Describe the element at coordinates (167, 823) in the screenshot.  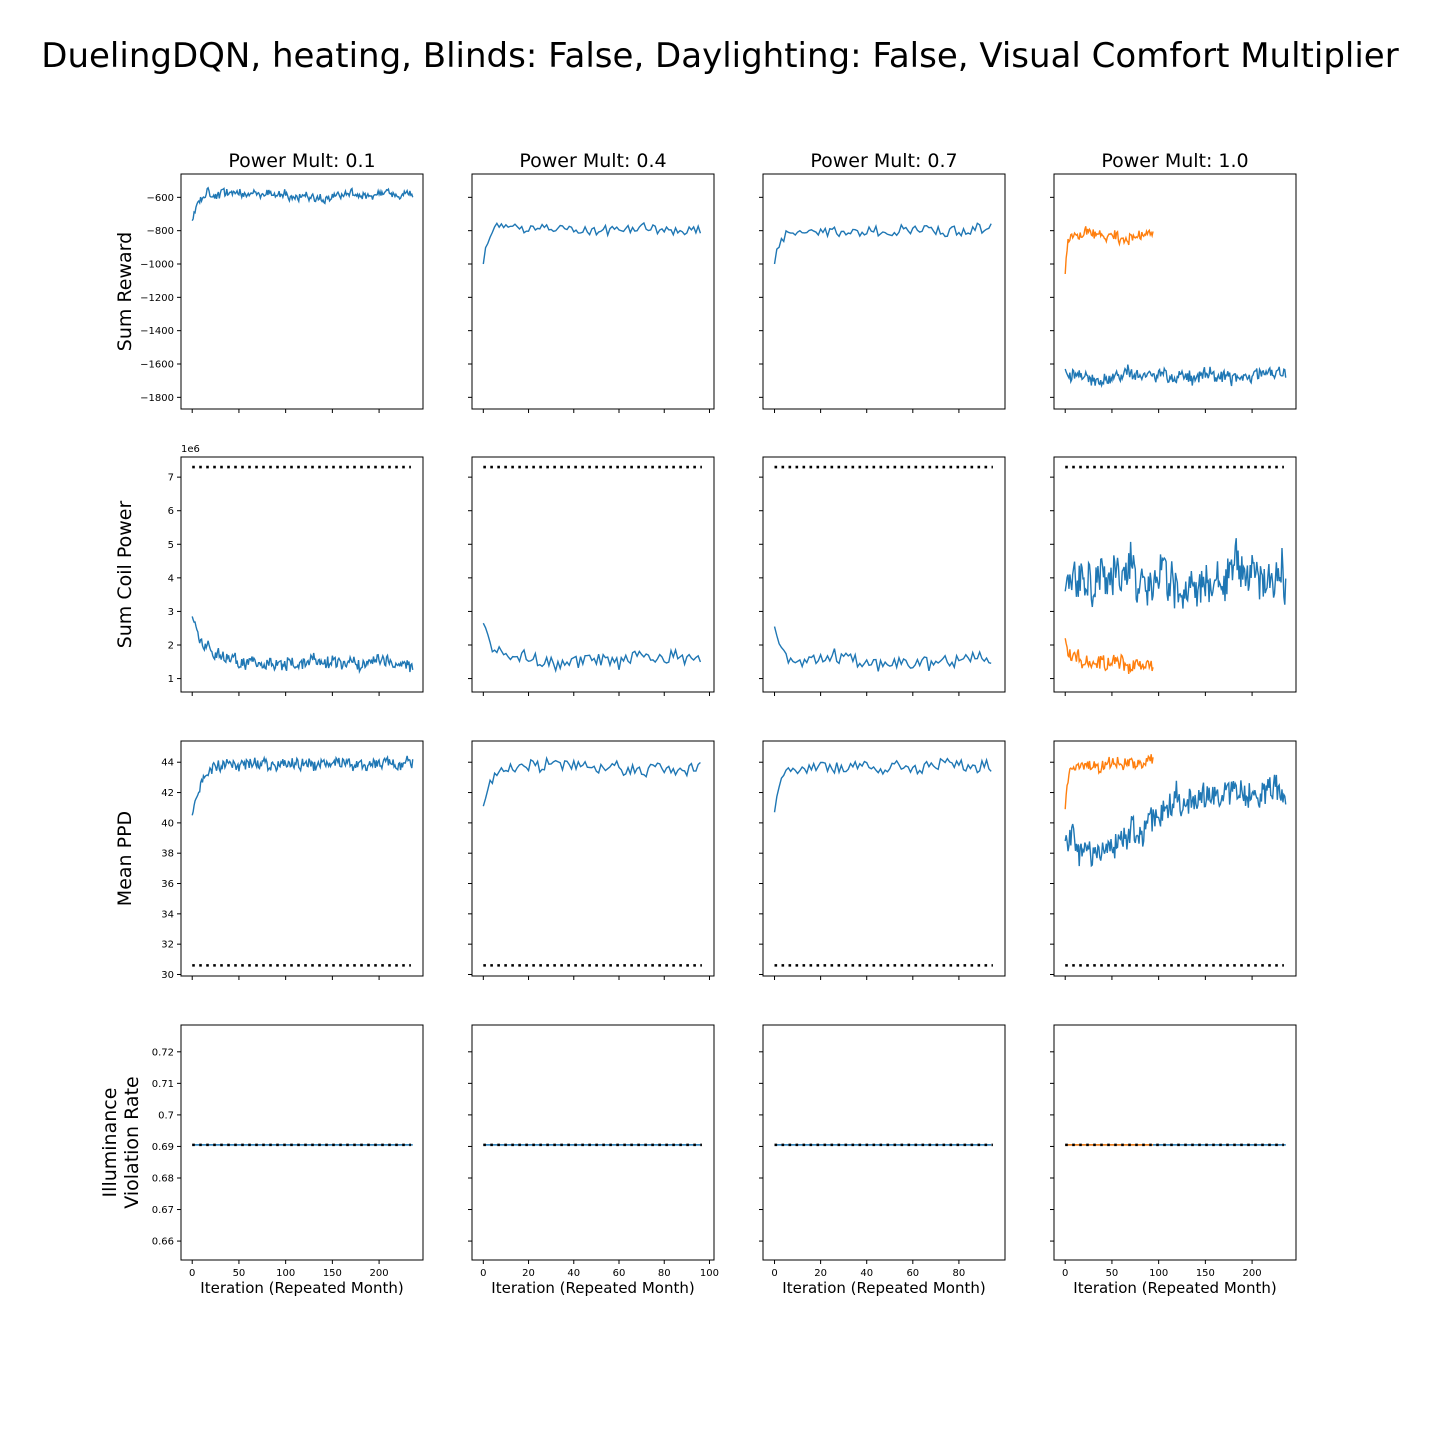
I see `y-tick-label: 40` at that location.